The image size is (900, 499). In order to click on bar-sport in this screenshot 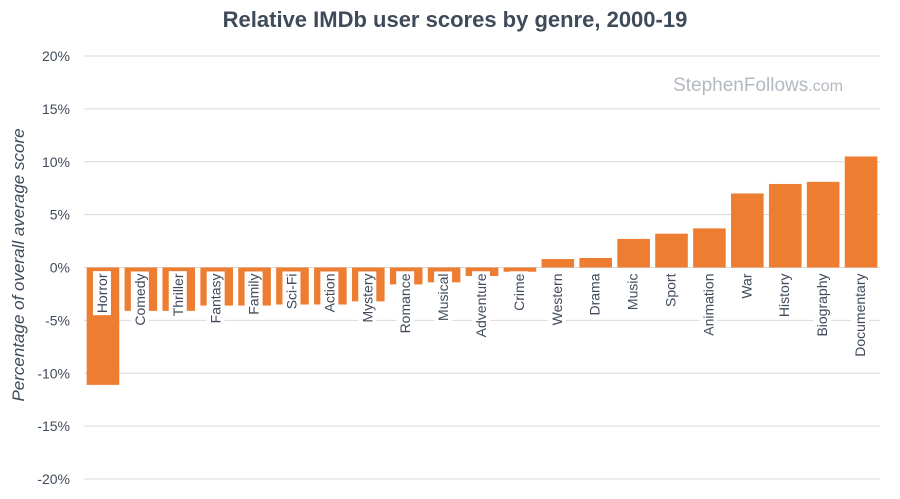, I will do `click(671, 250)`.